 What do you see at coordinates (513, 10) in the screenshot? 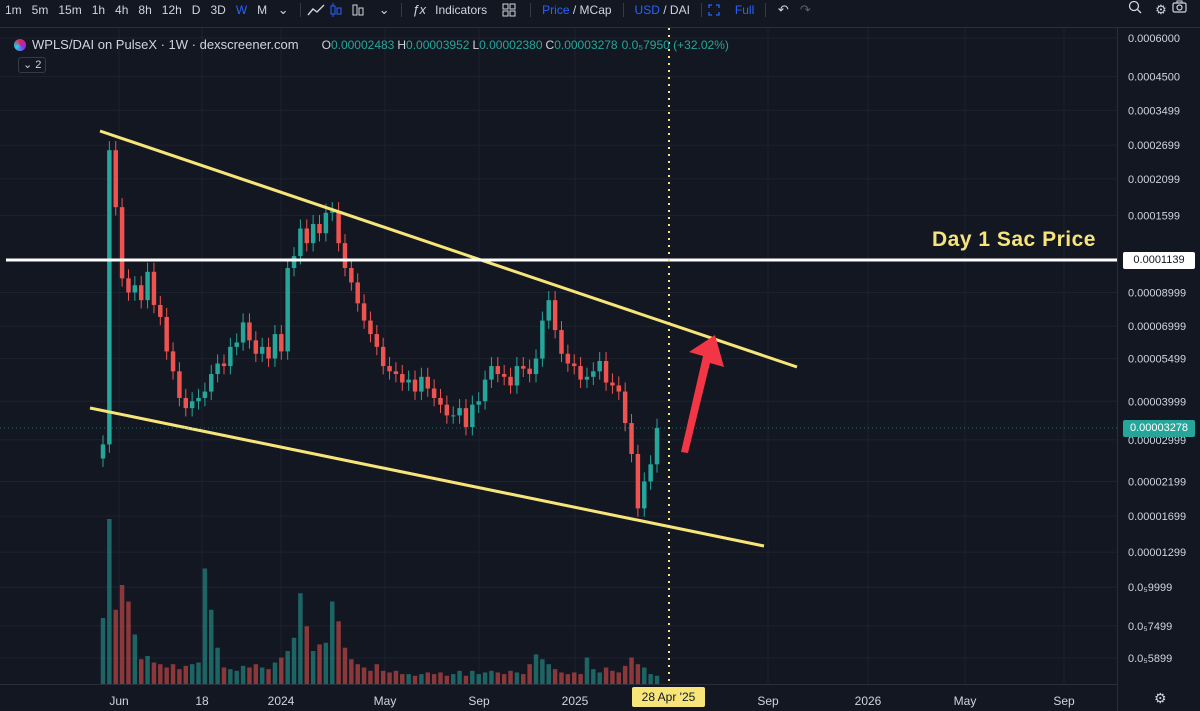
I see `layout-grid-icon` at bounding box center [513, 10].